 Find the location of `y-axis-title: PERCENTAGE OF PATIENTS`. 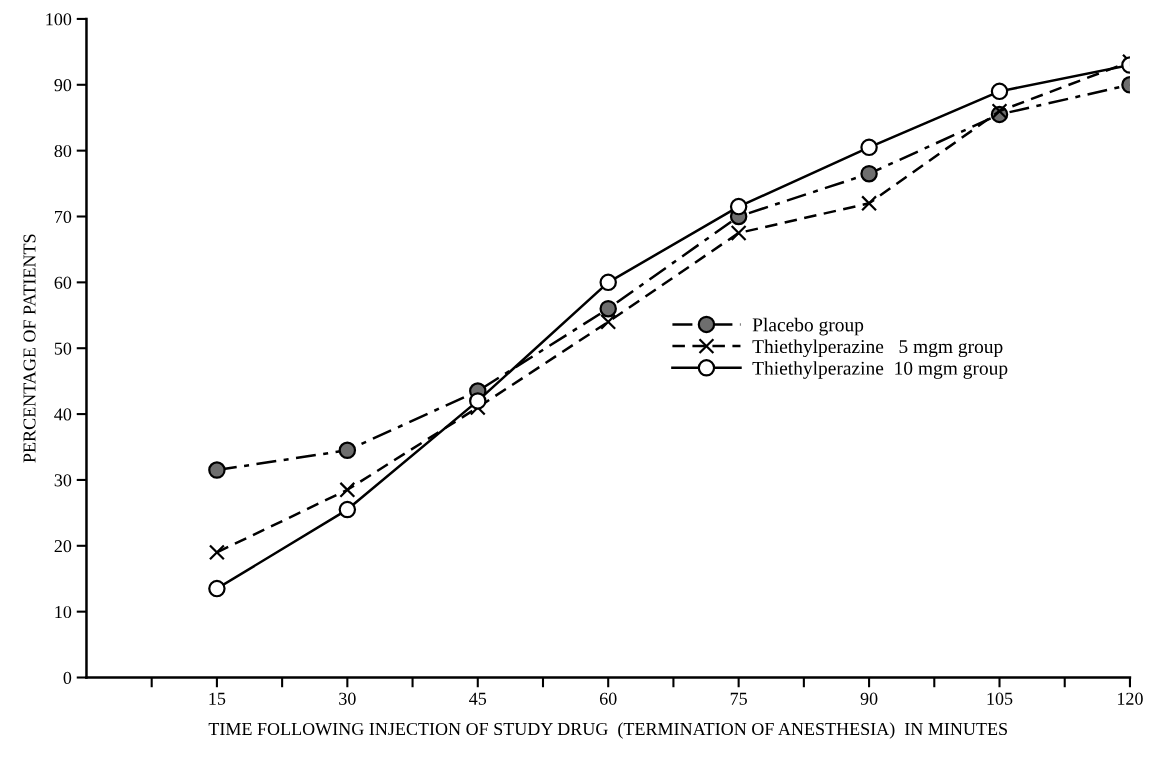

y-axis-title: PERCENTAGE OF PATIENTS is located at coordinates (29, 348).